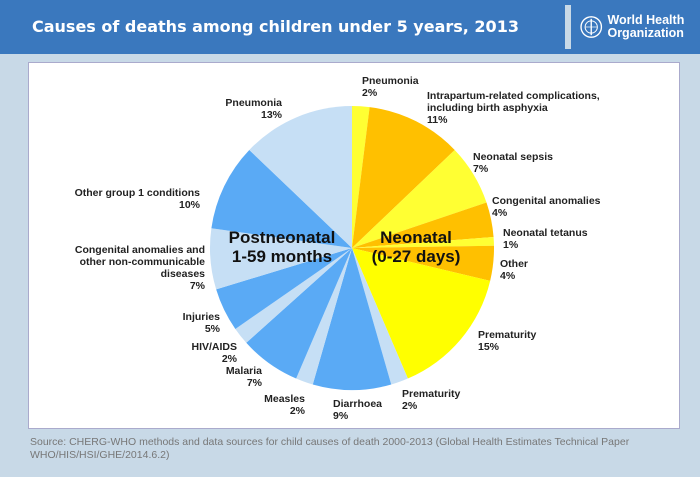 Image resolution: width=700 pixels, height=477 pixels. I want to click on slice-label: Other 4%, so click(514, 270).